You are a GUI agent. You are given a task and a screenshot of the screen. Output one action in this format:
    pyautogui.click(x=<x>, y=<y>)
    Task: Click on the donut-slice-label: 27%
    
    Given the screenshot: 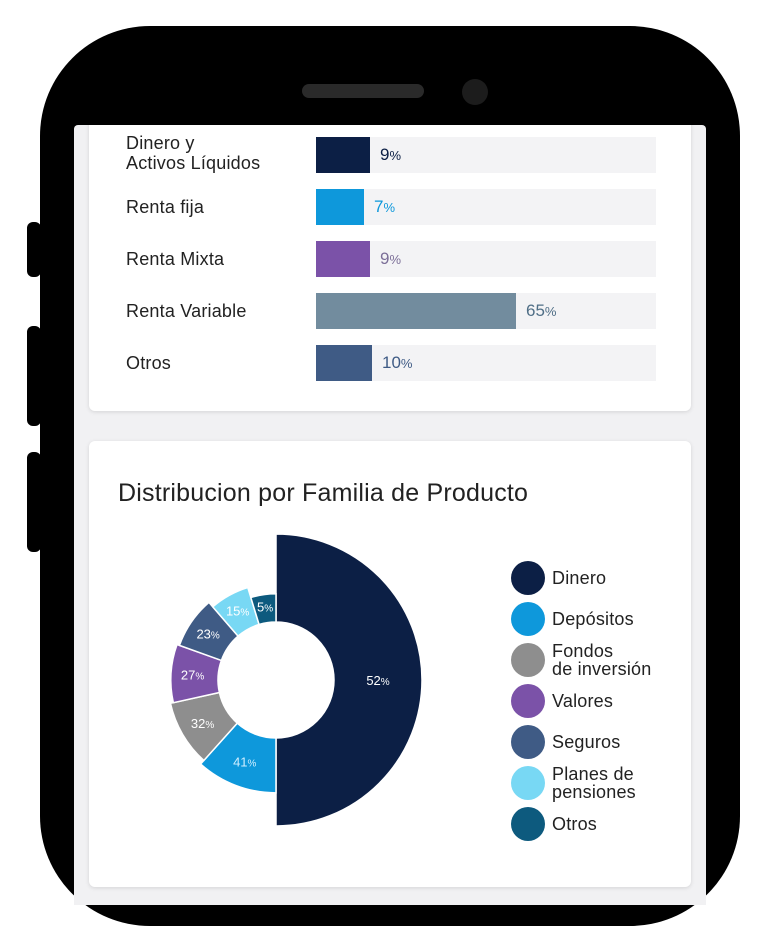 What is the action you would take?
    pyautogui.click(x=192, y=675)
    